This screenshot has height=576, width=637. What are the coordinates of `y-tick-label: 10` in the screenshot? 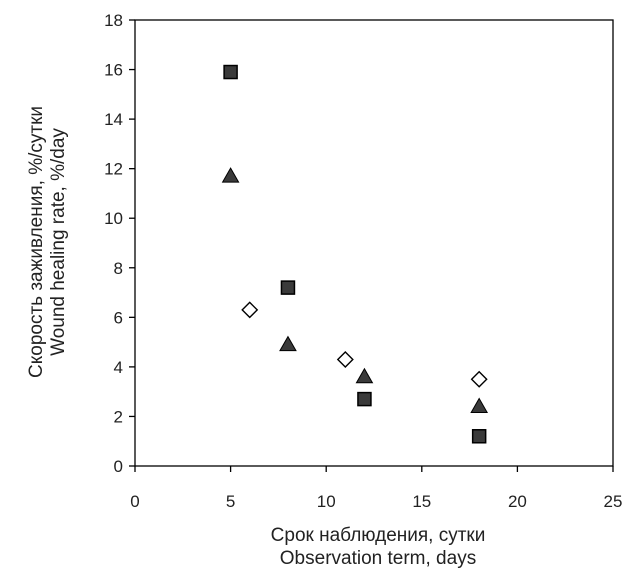 It's located at (113, 218).